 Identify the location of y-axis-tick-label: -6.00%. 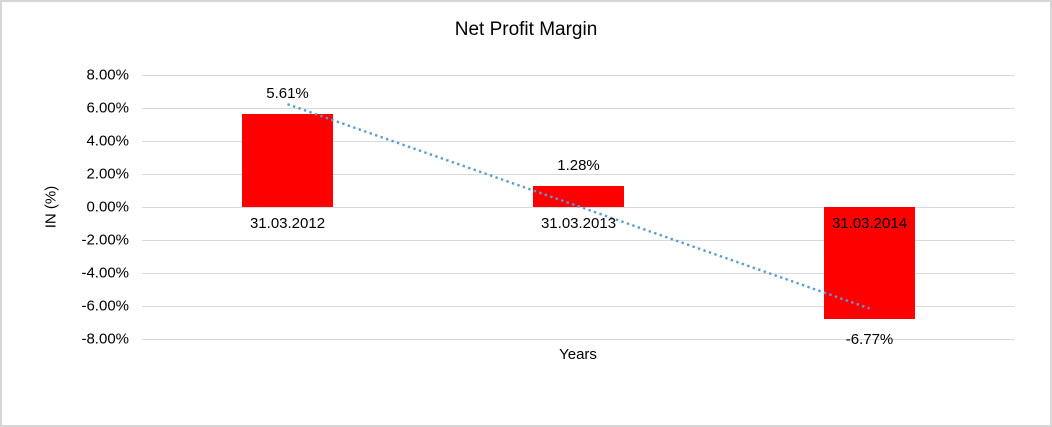
(105, 306).